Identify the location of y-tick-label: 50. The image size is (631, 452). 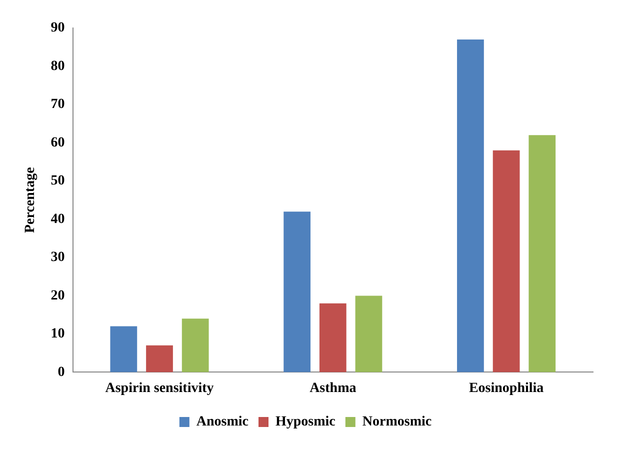
(57, 181).